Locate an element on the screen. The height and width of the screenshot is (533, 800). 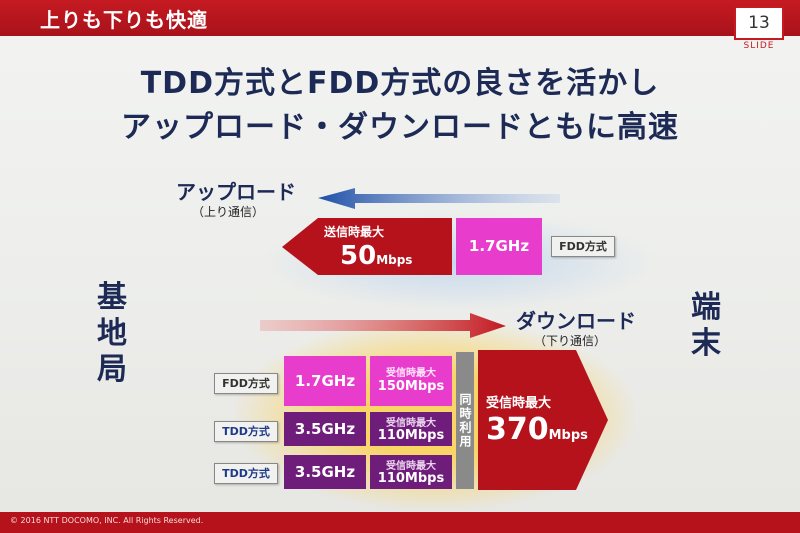
upload-frequency: 1.7GHz is located at coordinates (499, 246).